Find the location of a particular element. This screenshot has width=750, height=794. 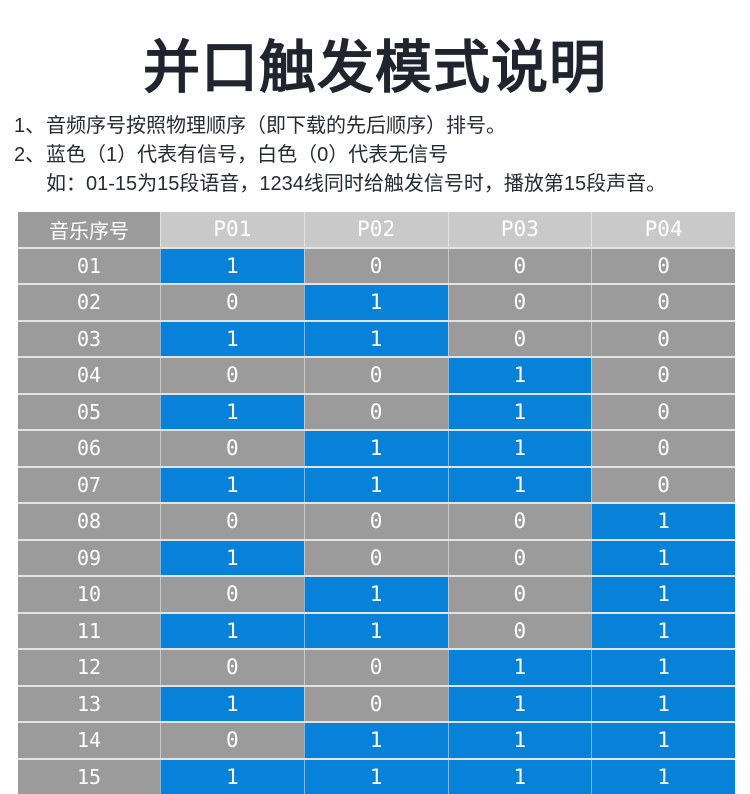

row-label-cell: 03 is located at coordinates (89, 338).